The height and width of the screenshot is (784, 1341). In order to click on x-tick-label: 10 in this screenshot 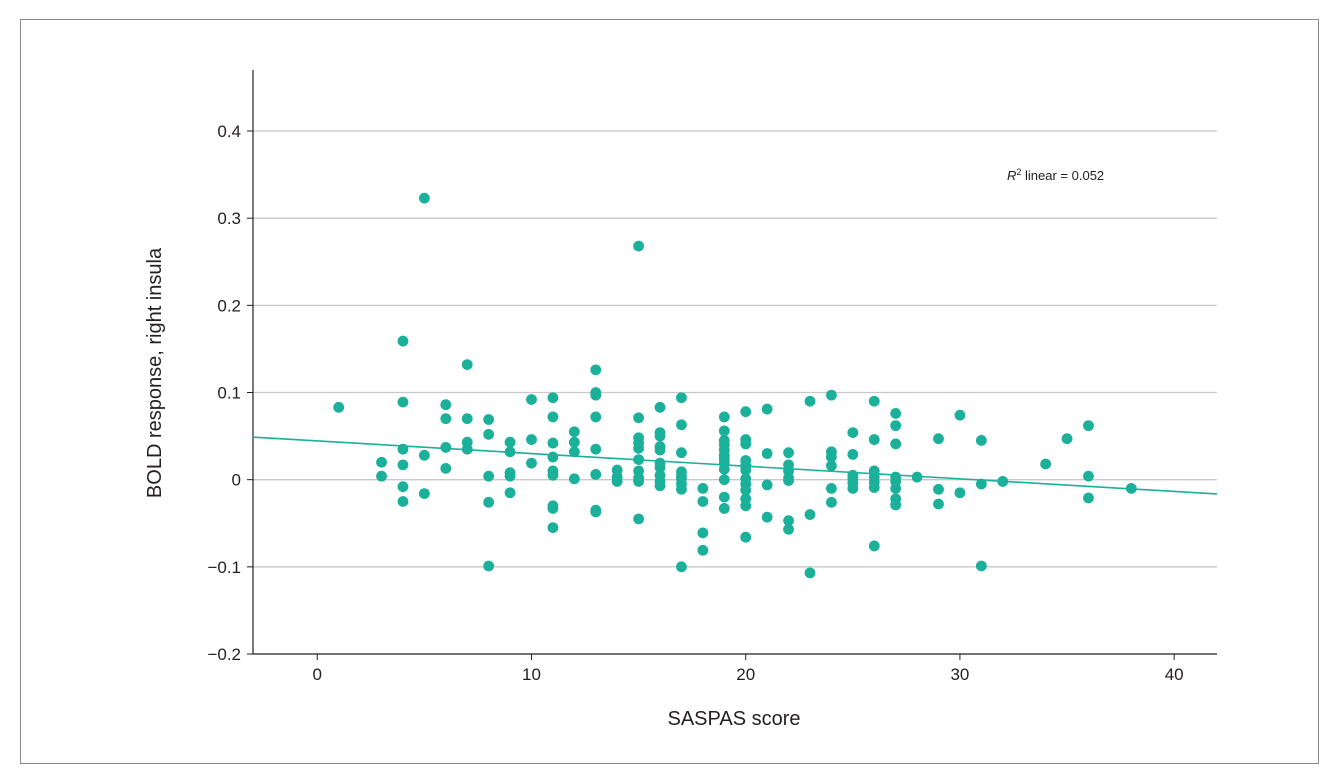, I will do `click(531, 674)`.